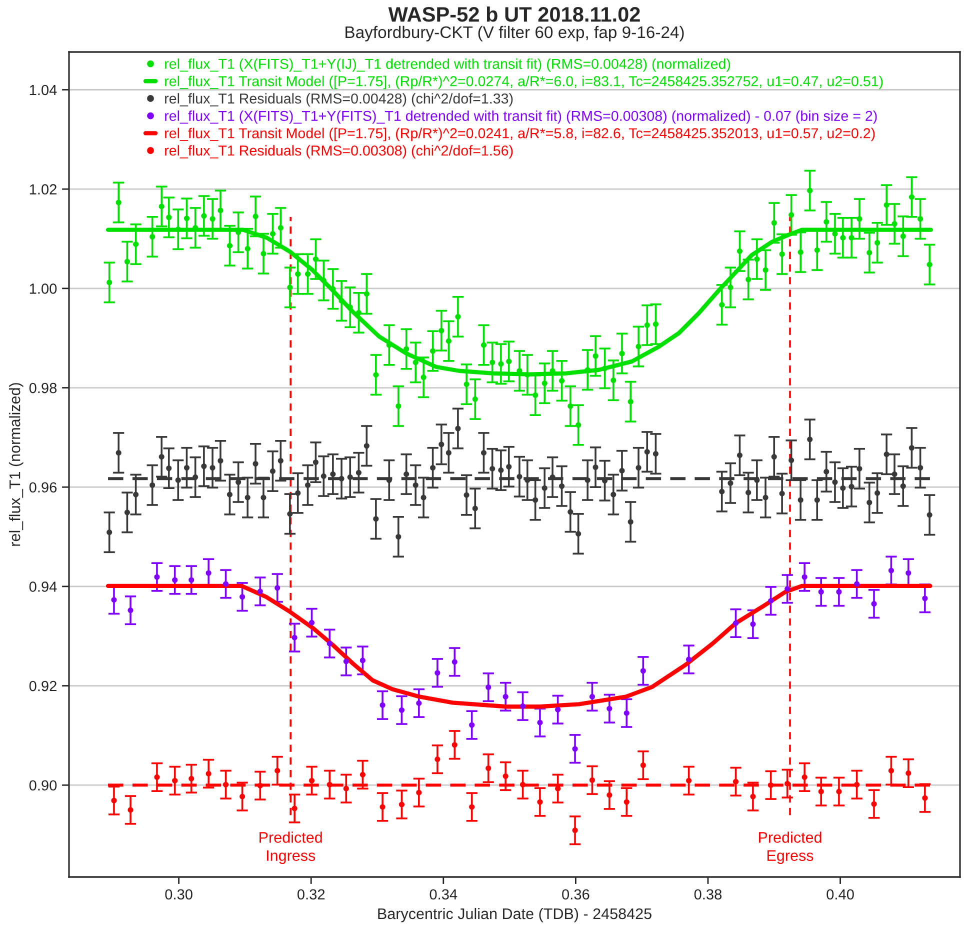 This screenshot has width=966, height=925. What do you see at coordinates (576, 894) in the screenshot?
I see `x-tick-label: 0.36` at bounding box center [576, 894].